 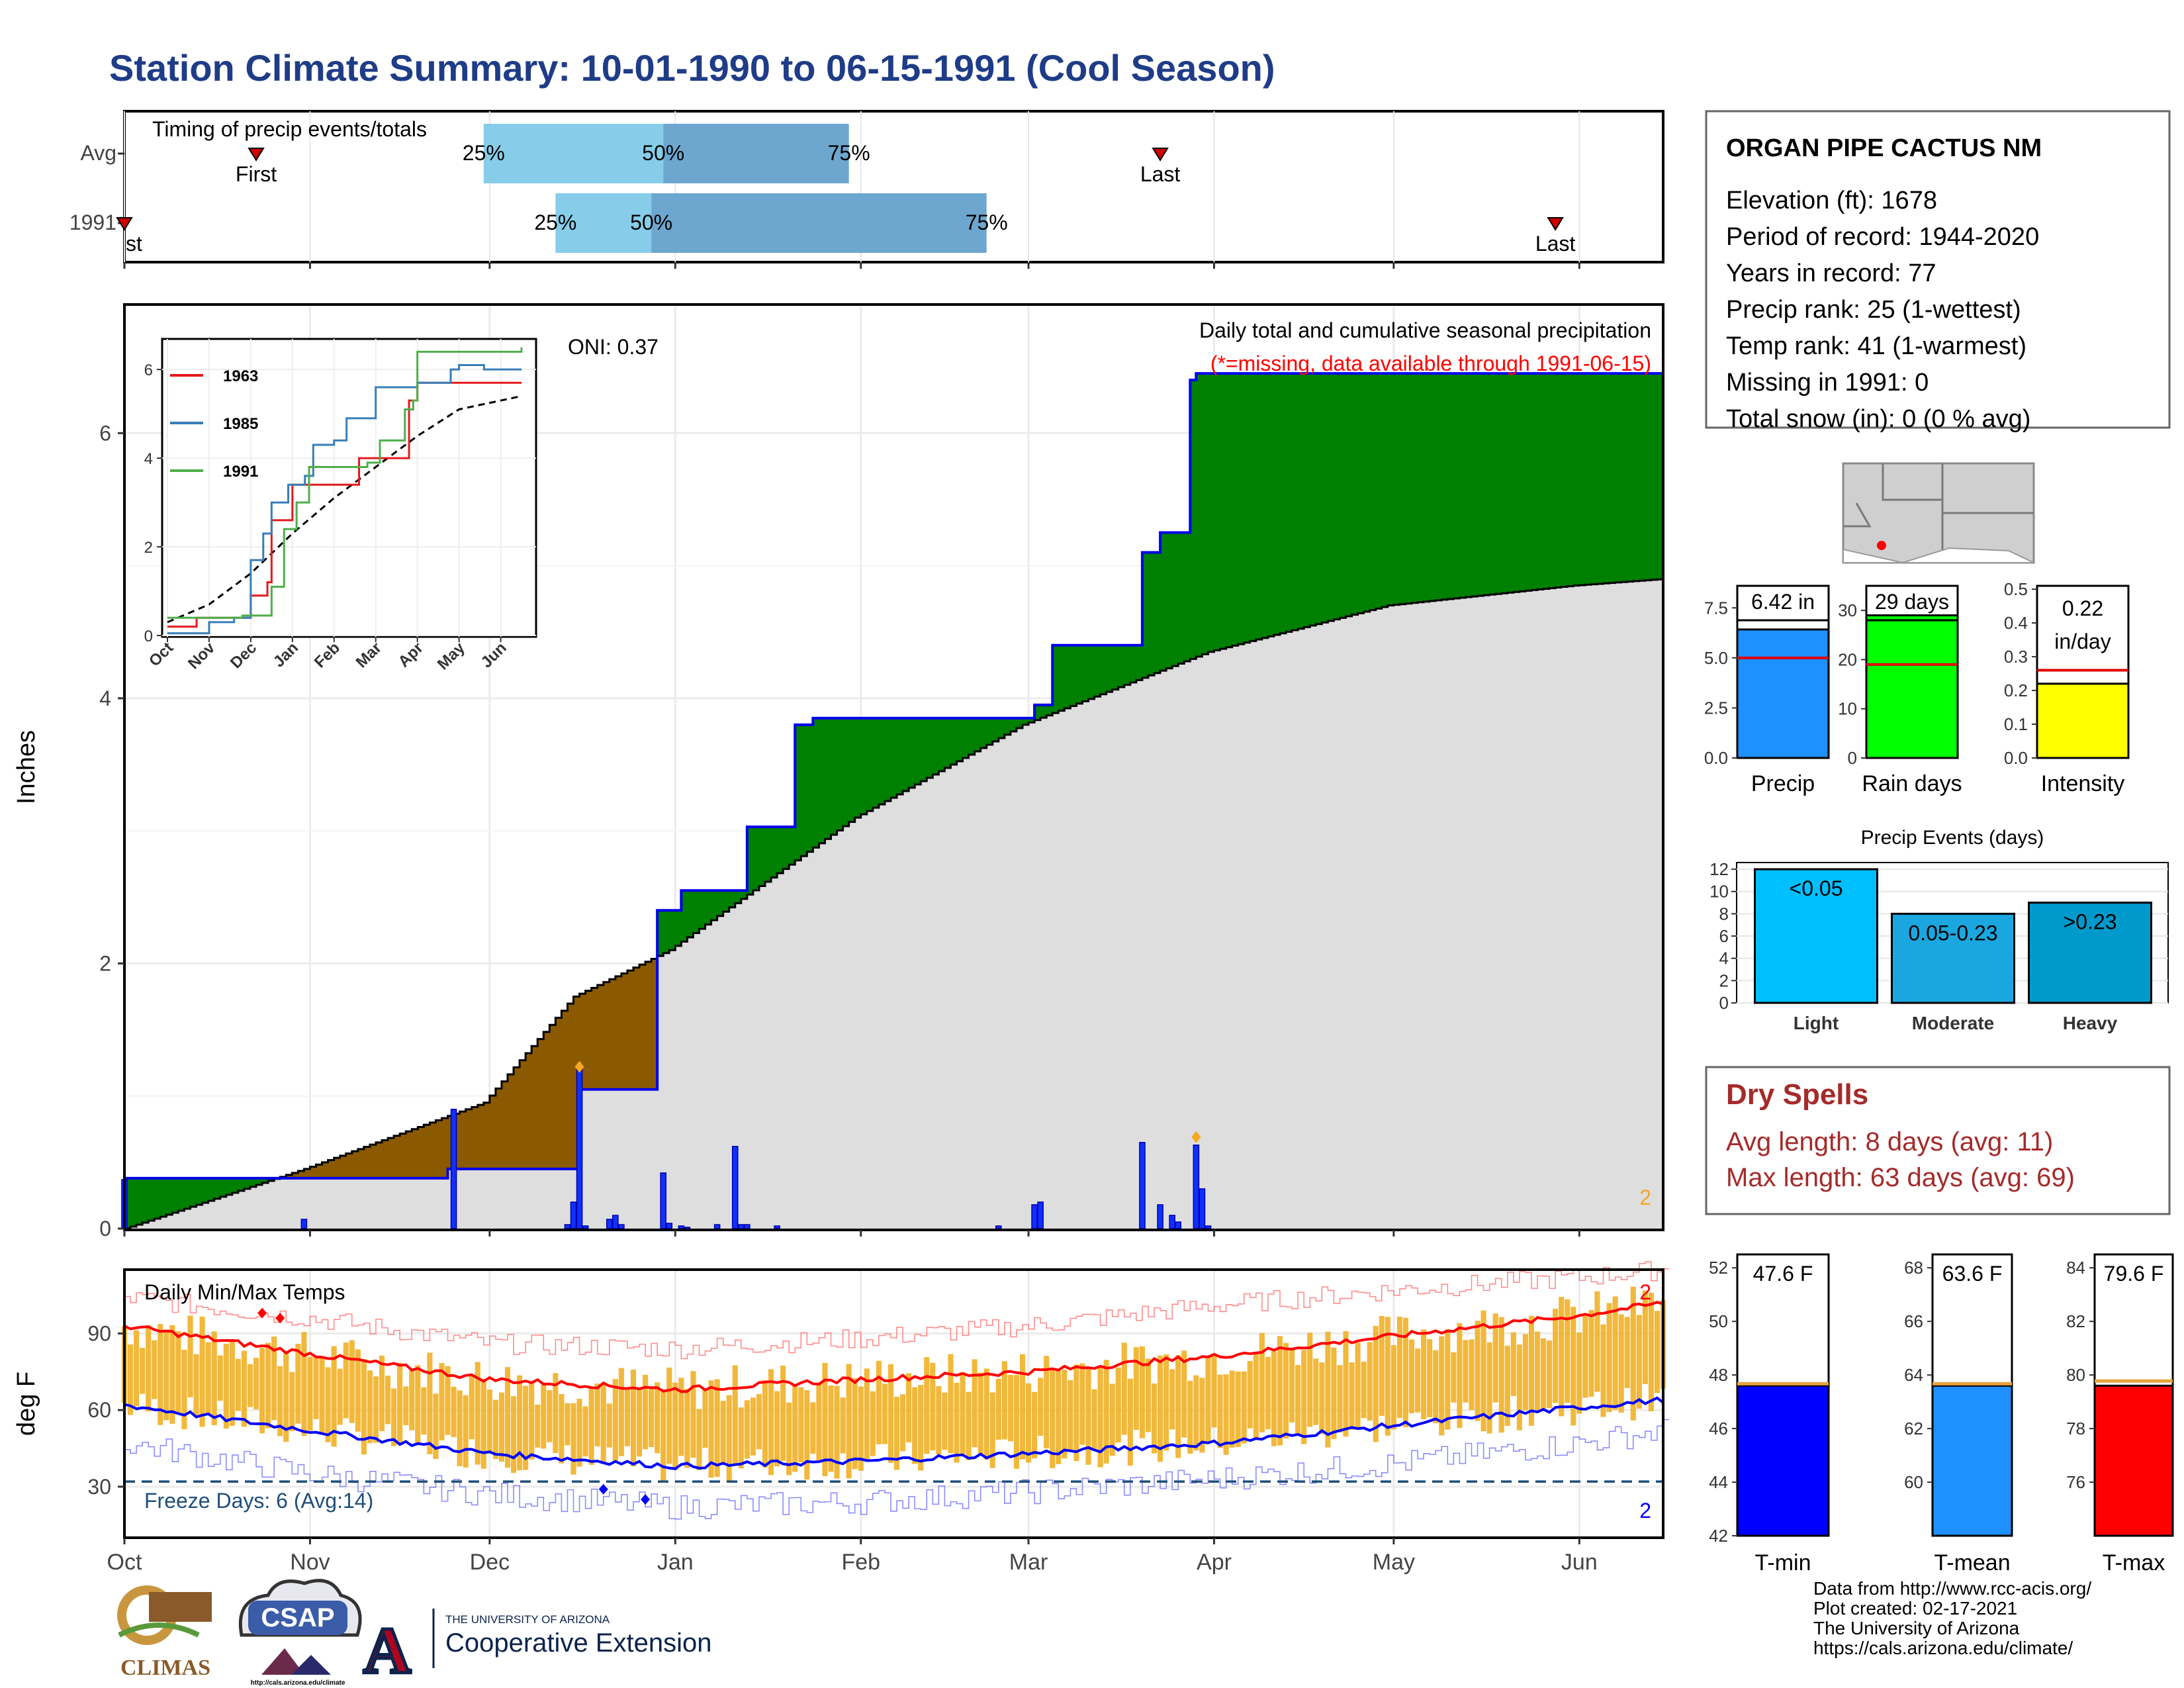 What do you see at coordinates (893, 1403) in the screenshot?
I see `temp-frame` at bounding box center [893, 1403].